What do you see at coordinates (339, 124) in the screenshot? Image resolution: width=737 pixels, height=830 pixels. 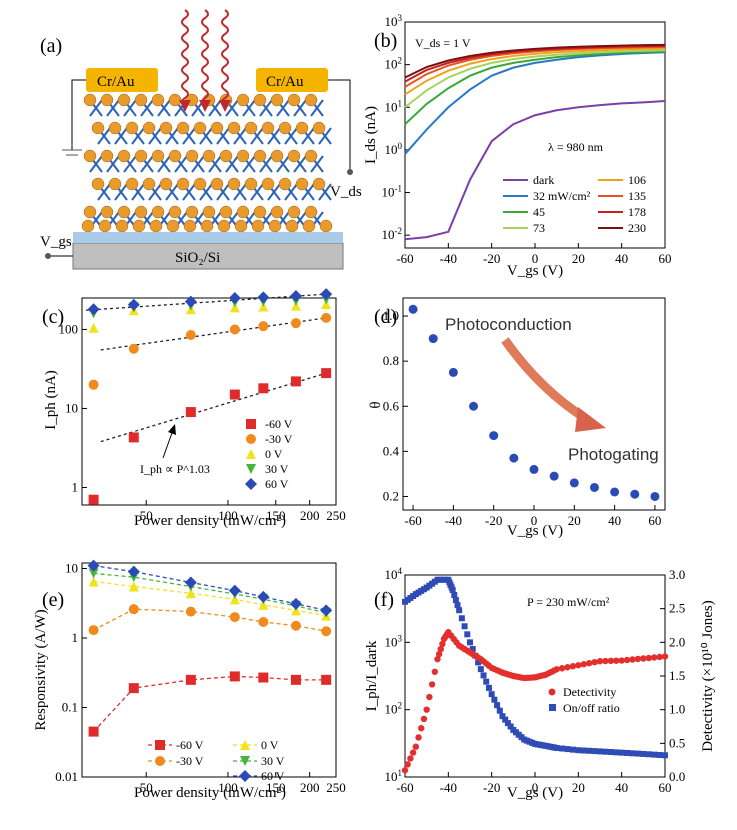 I see `wire-right` at bounding box center [339, 124].